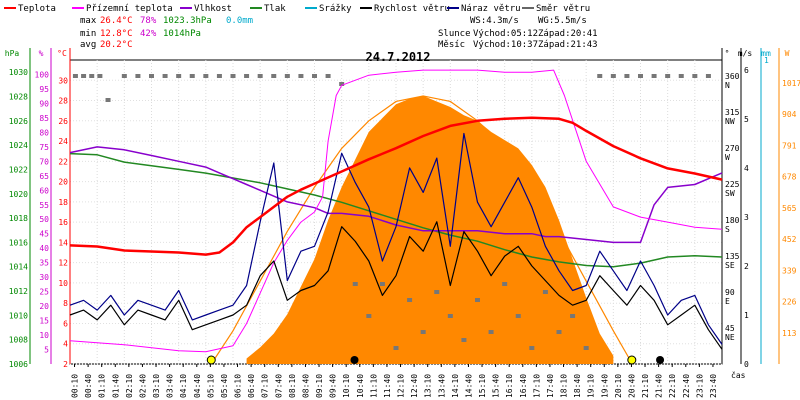 This screenshot has width=800, height=400. I want to click on pressure-tick-label: 1026, so click(18, 121).